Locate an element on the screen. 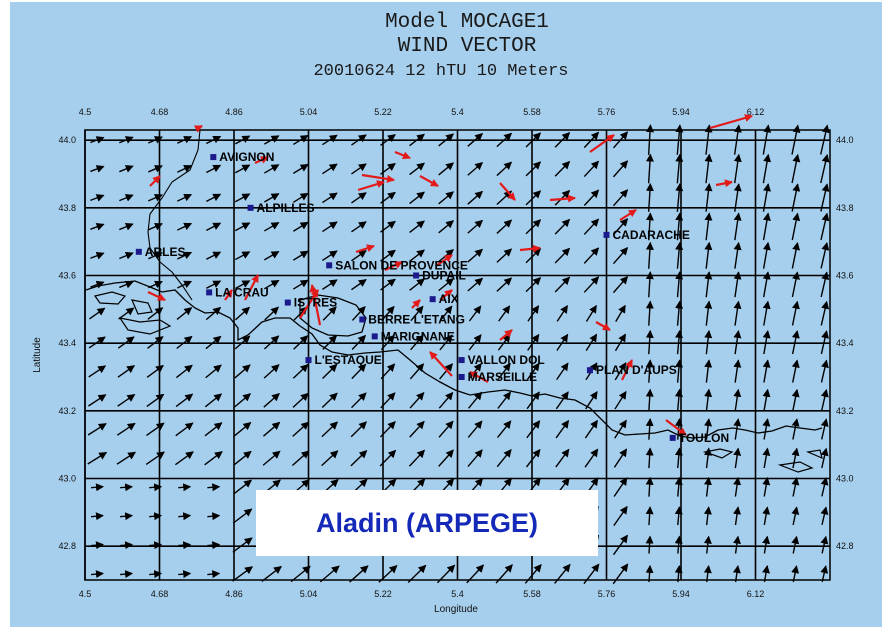 The height and width of the screenshot is (634, 890). overlay-label-box: Aladin (ARPEGE) is located at coordinates (427, 523).